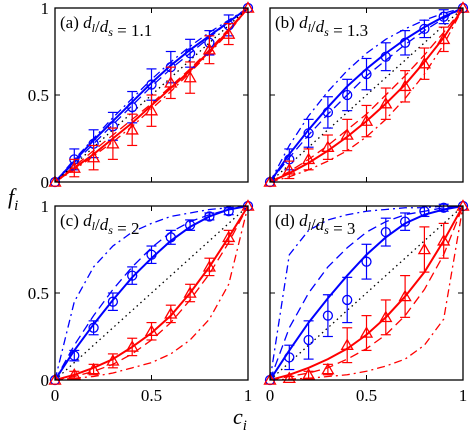  I want to click on panel-label: (b) dl/ds = 1.3, so click(321, 26).